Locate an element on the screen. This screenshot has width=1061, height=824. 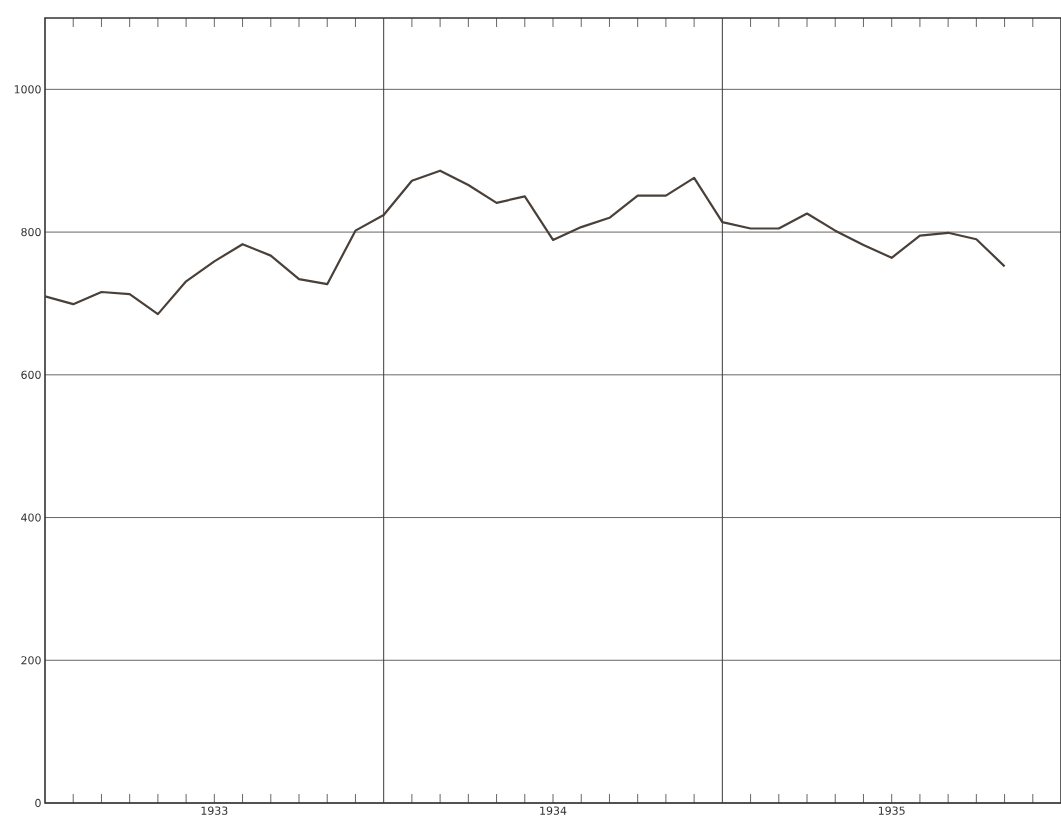
y-tick-label: 400 is located at coordinates (31, 517).